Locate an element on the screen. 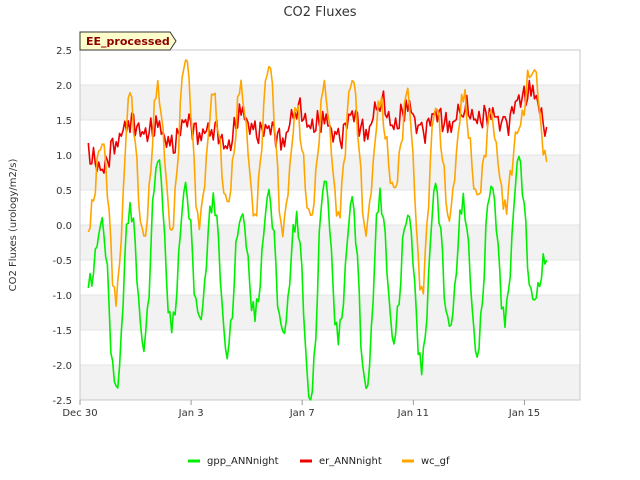 This screenshot has height=480, width=640. y-tick-label: 1.5 is located at coordinates (64, 121).